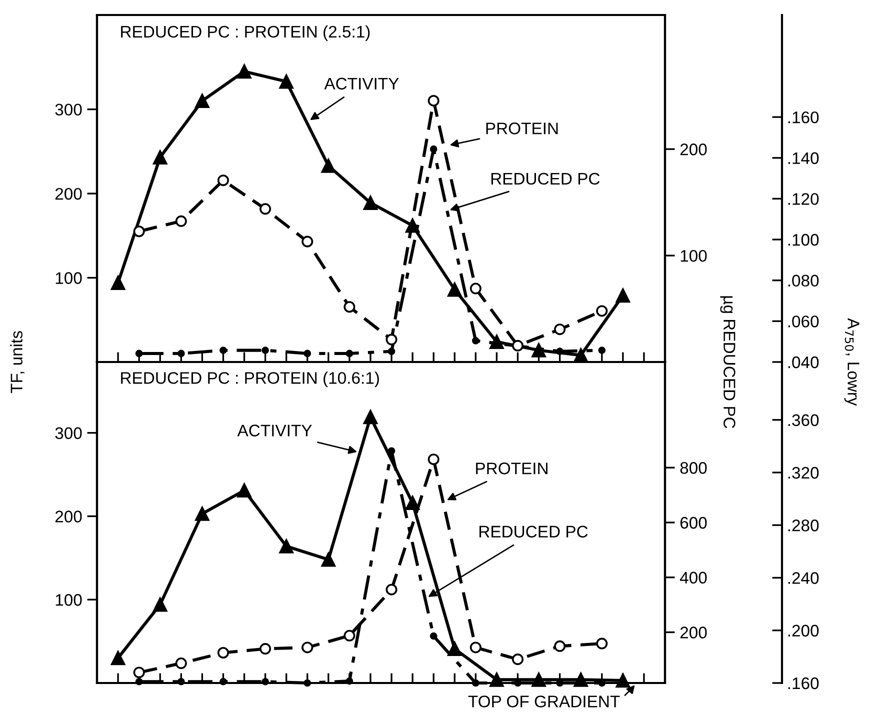  Describe the element at coordinates (728, 362) in the screenshot. I see `y2-axis-title: µg REDUCED PC` at that location.